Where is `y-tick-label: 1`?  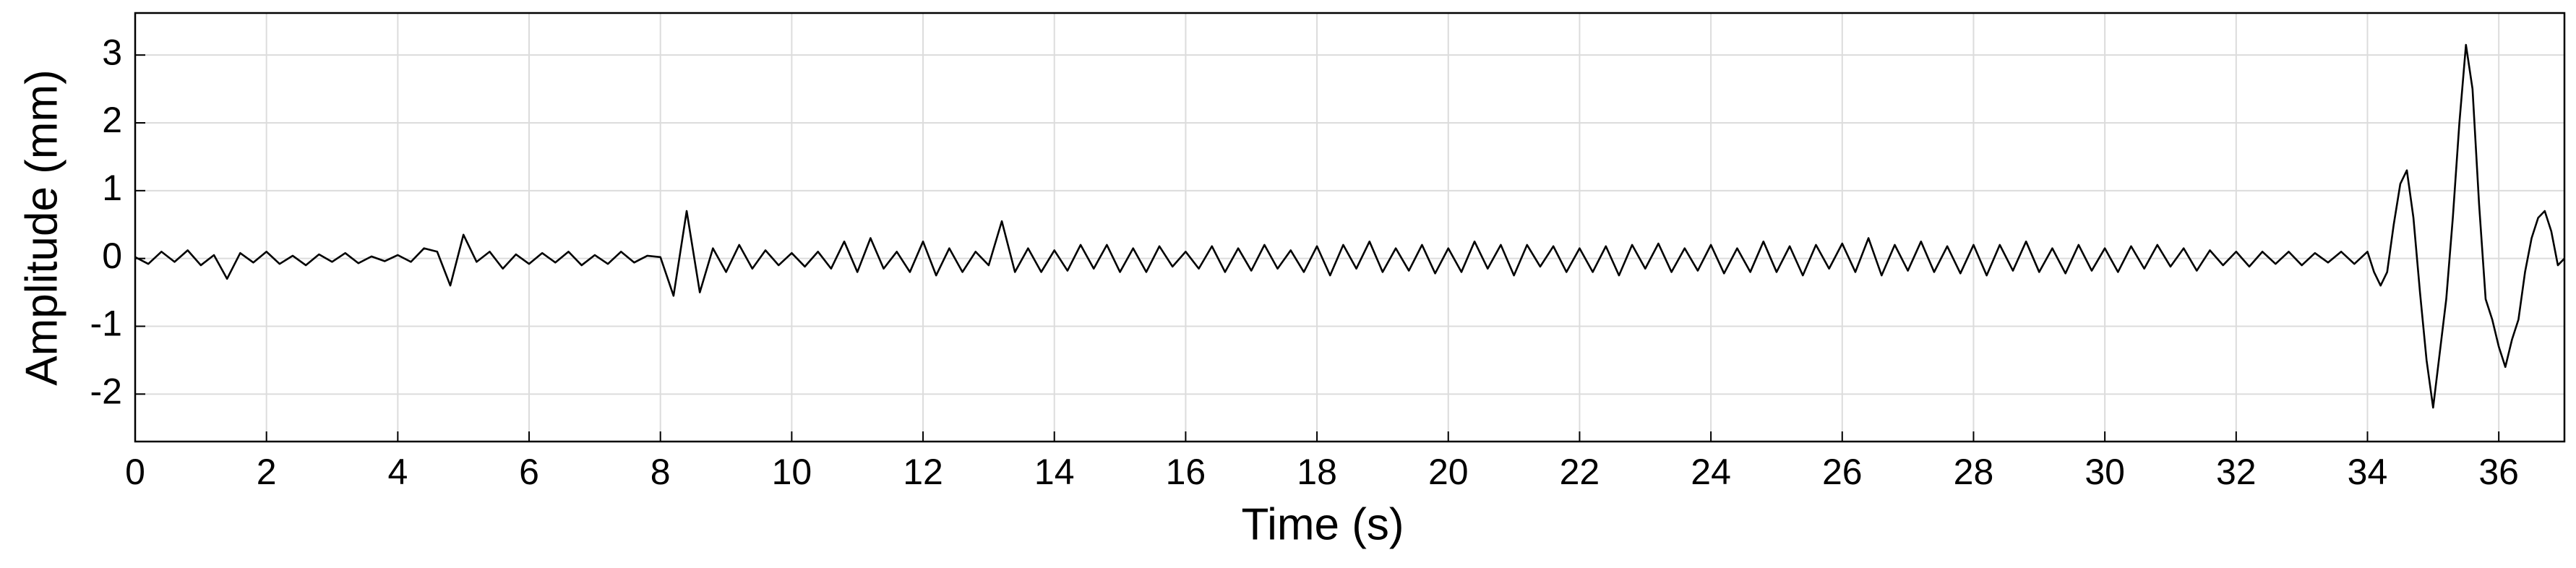 y-tick-label: 1 is located at coordinates (112, 188).